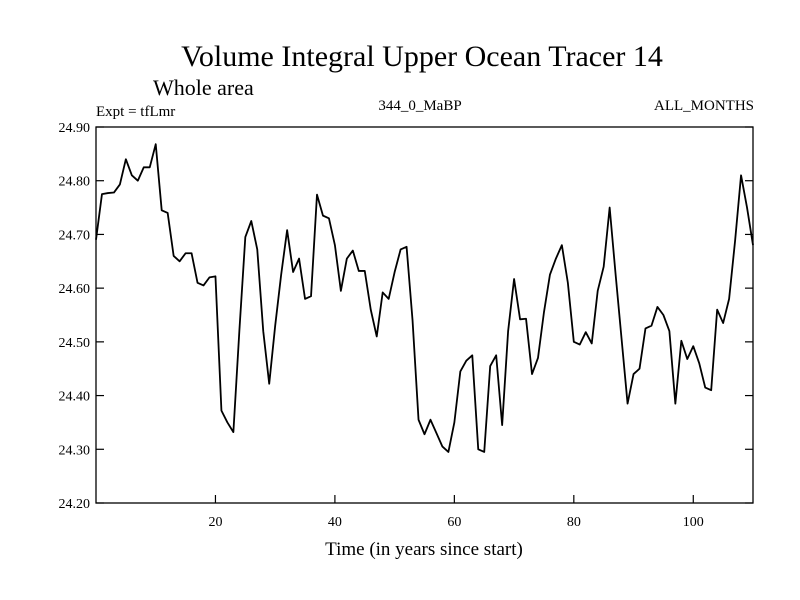 Image resolution: width=800 pixels, height=600 pixels. What do you see at coordinates (75, 450) in the screenshot?
I see `y-tick-label: 24.30` at bounding box center [75, 450].